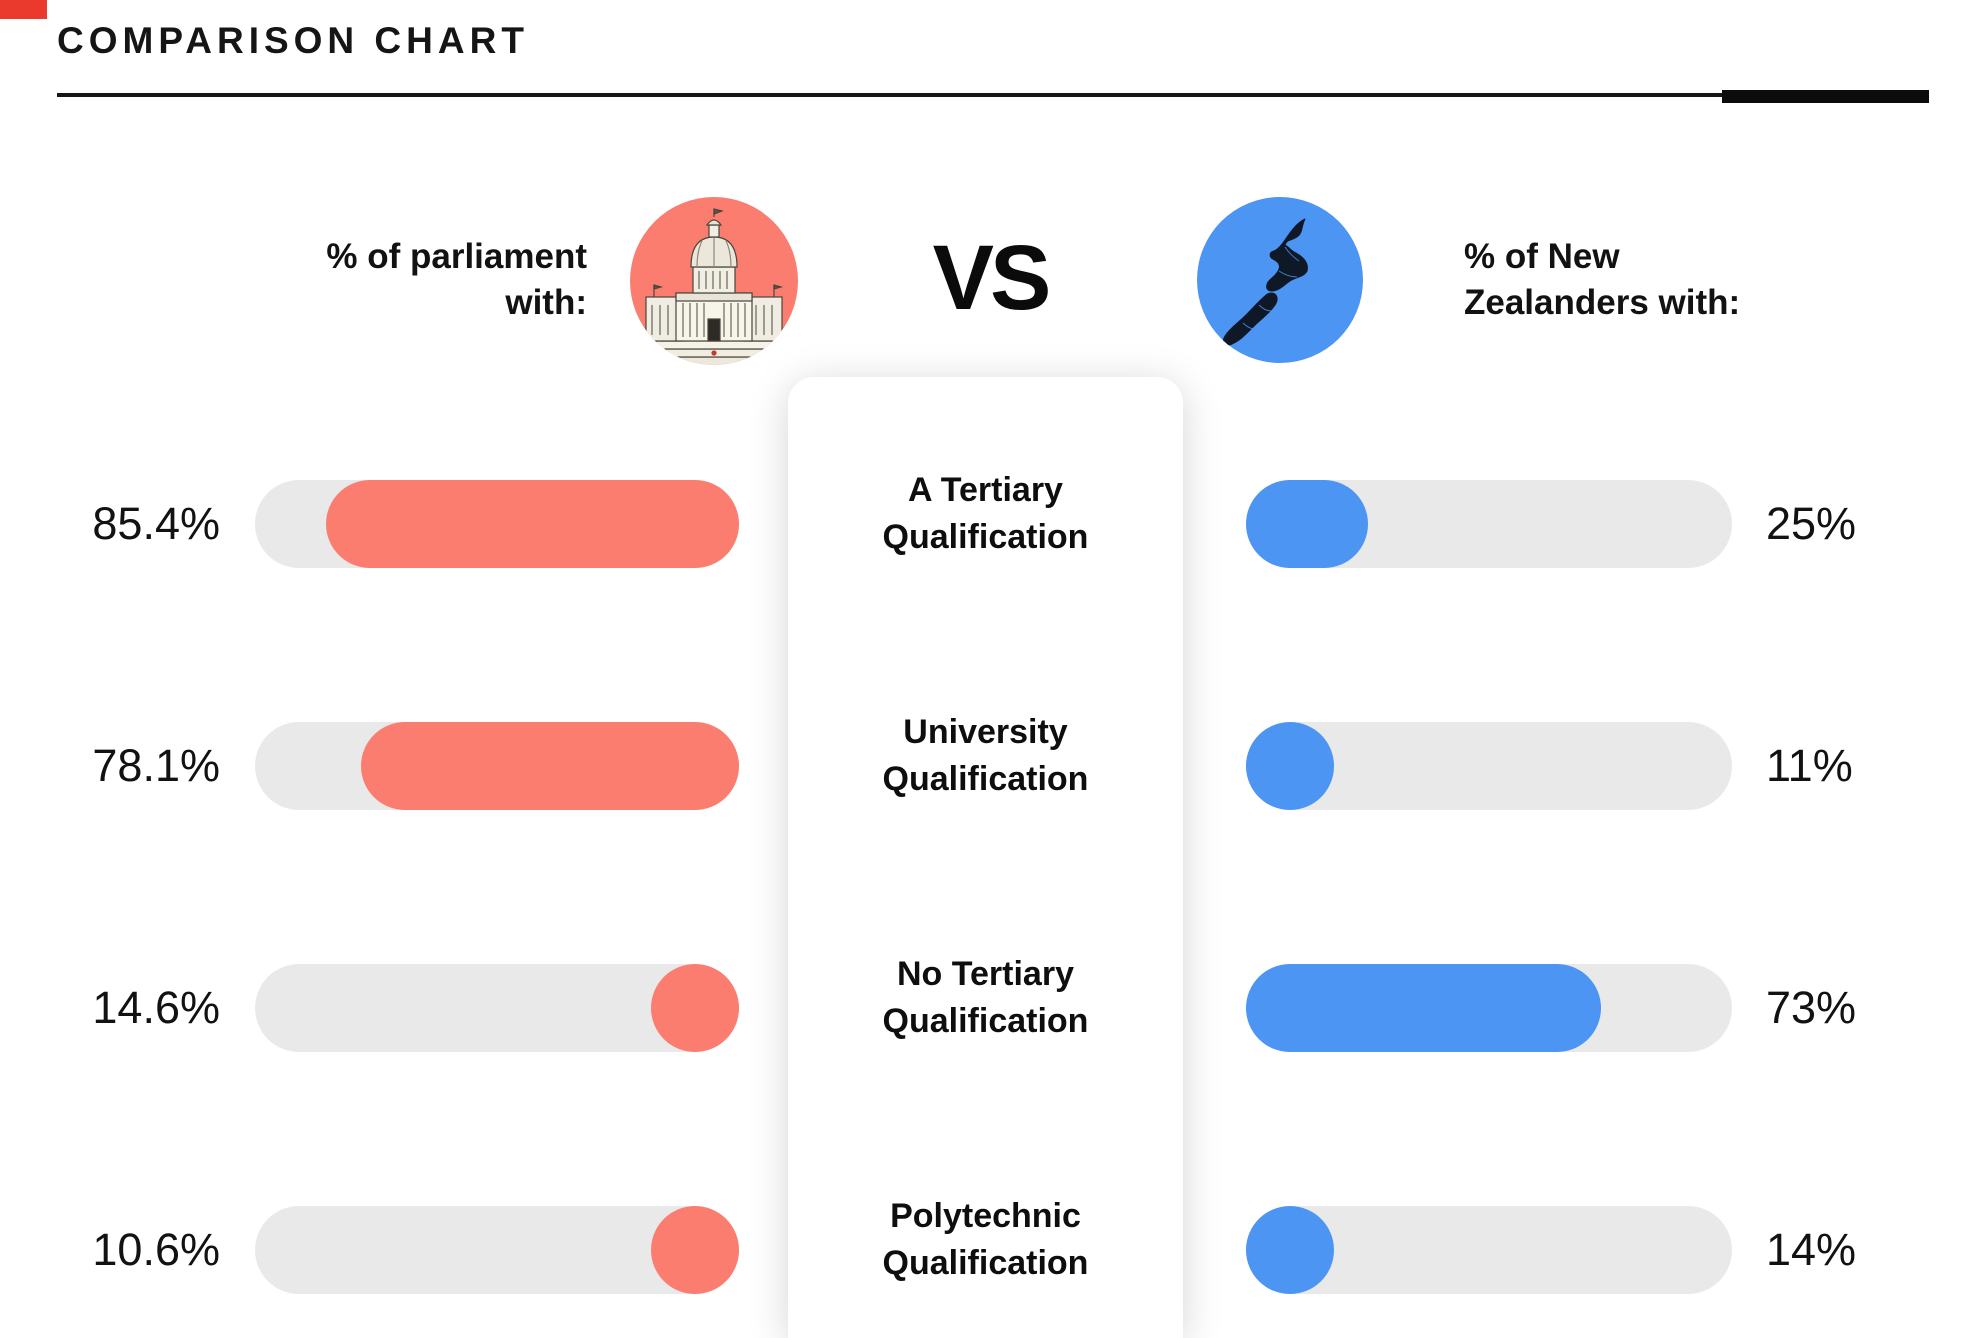 The width and height of the screenshot is (1962, 1338). I want to click on category-line: A Tertiary, so click(985, 489).